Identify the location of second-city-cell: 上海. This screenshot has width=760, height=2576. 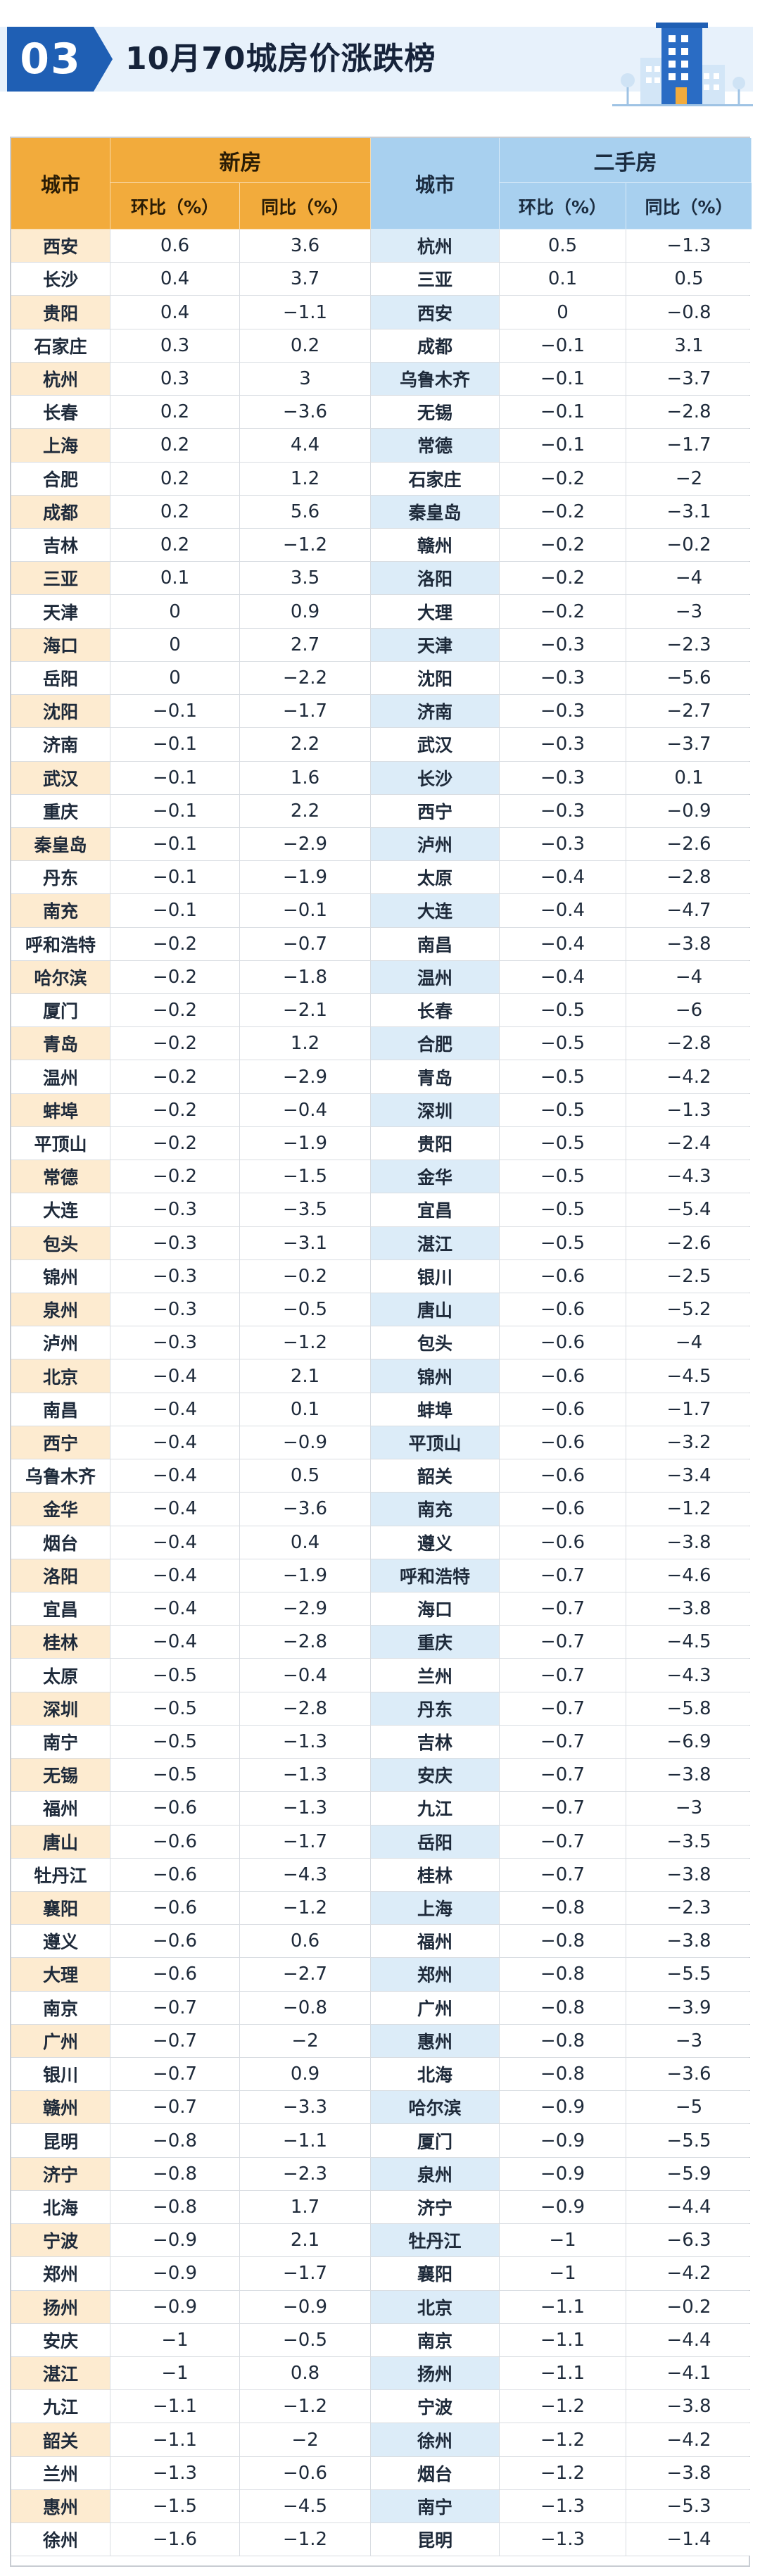
(435, 1908).